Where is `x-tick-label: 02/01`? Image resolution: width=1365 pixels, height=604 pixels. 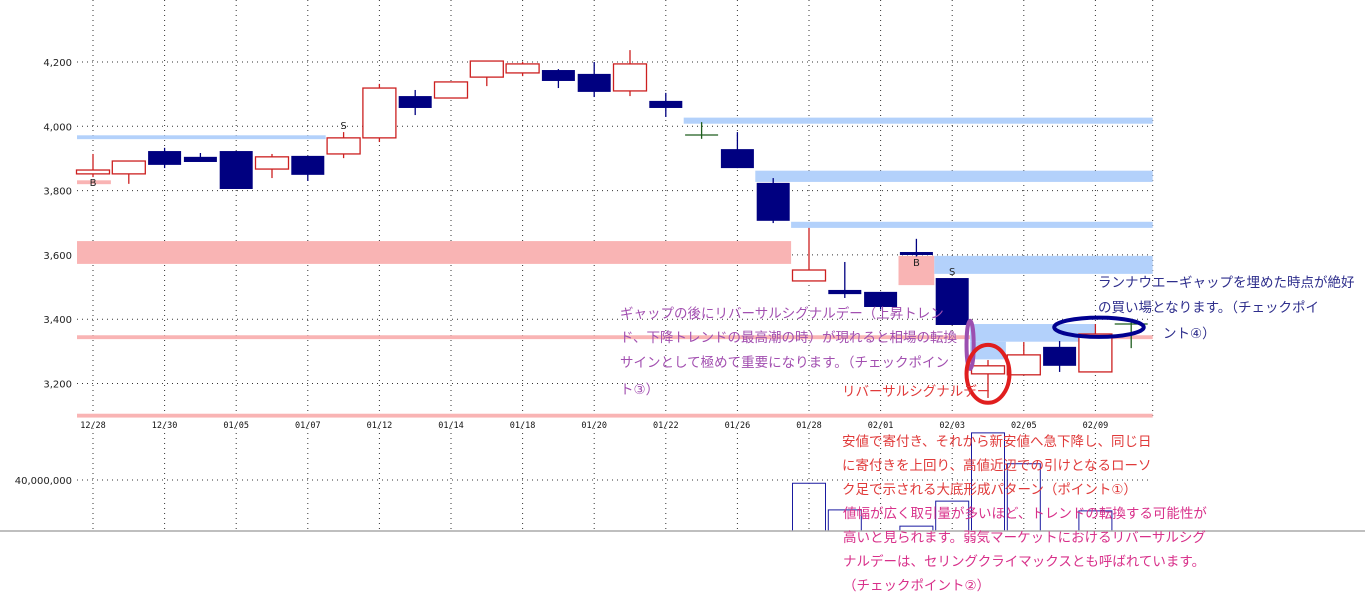
x-tick-label: 02/01 is located at coordinates (881, 426).